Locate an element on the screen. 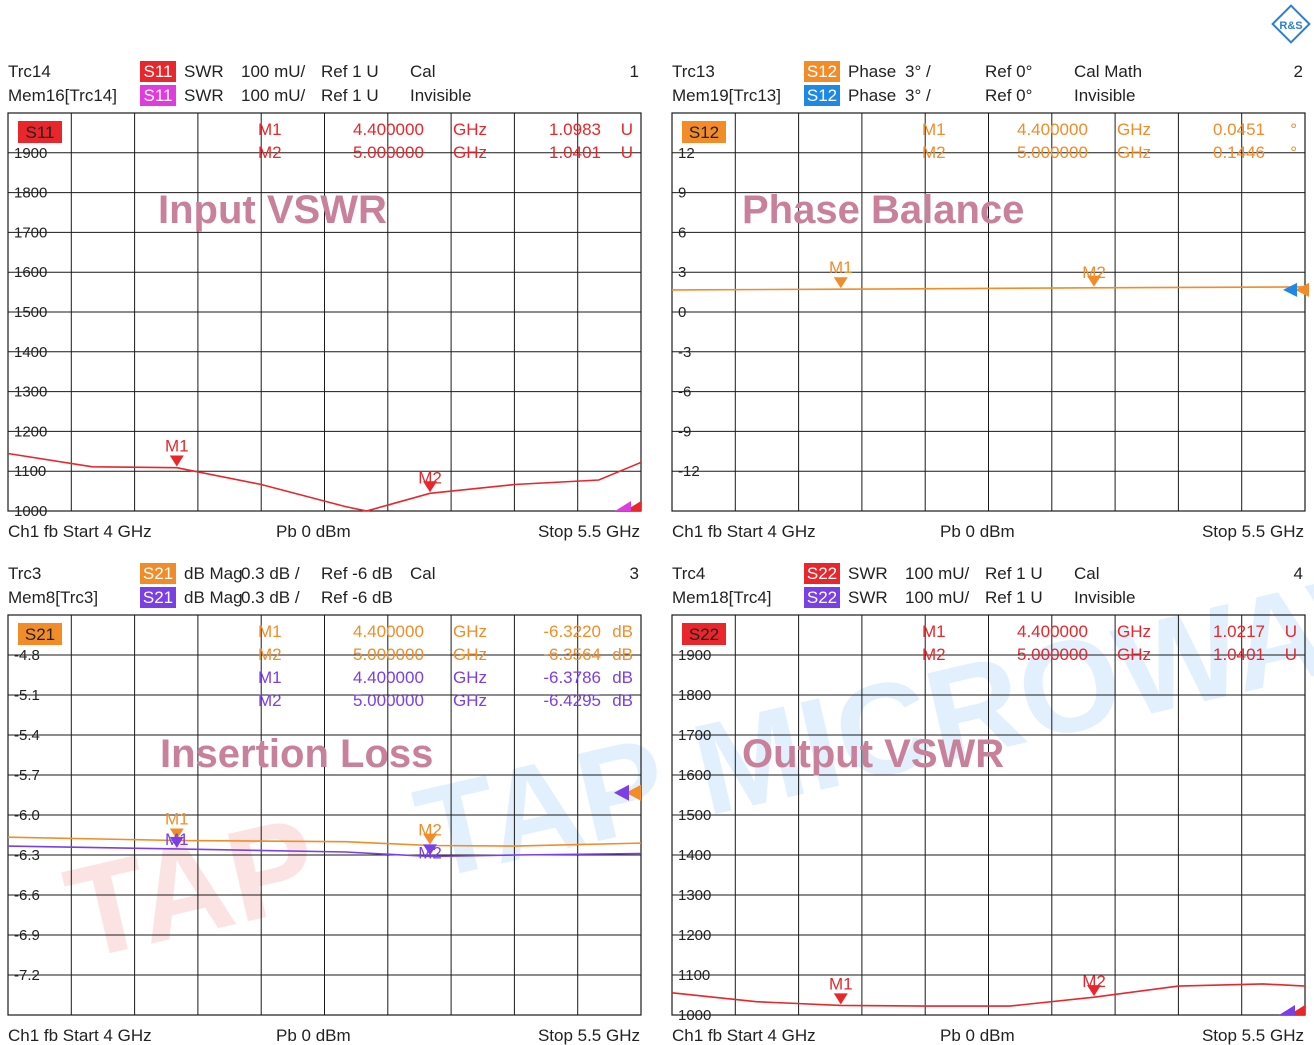 The width and height of the screenshot is (1314, 1045). y-tick-label: -4.8 is located at coordinates (27, 655).